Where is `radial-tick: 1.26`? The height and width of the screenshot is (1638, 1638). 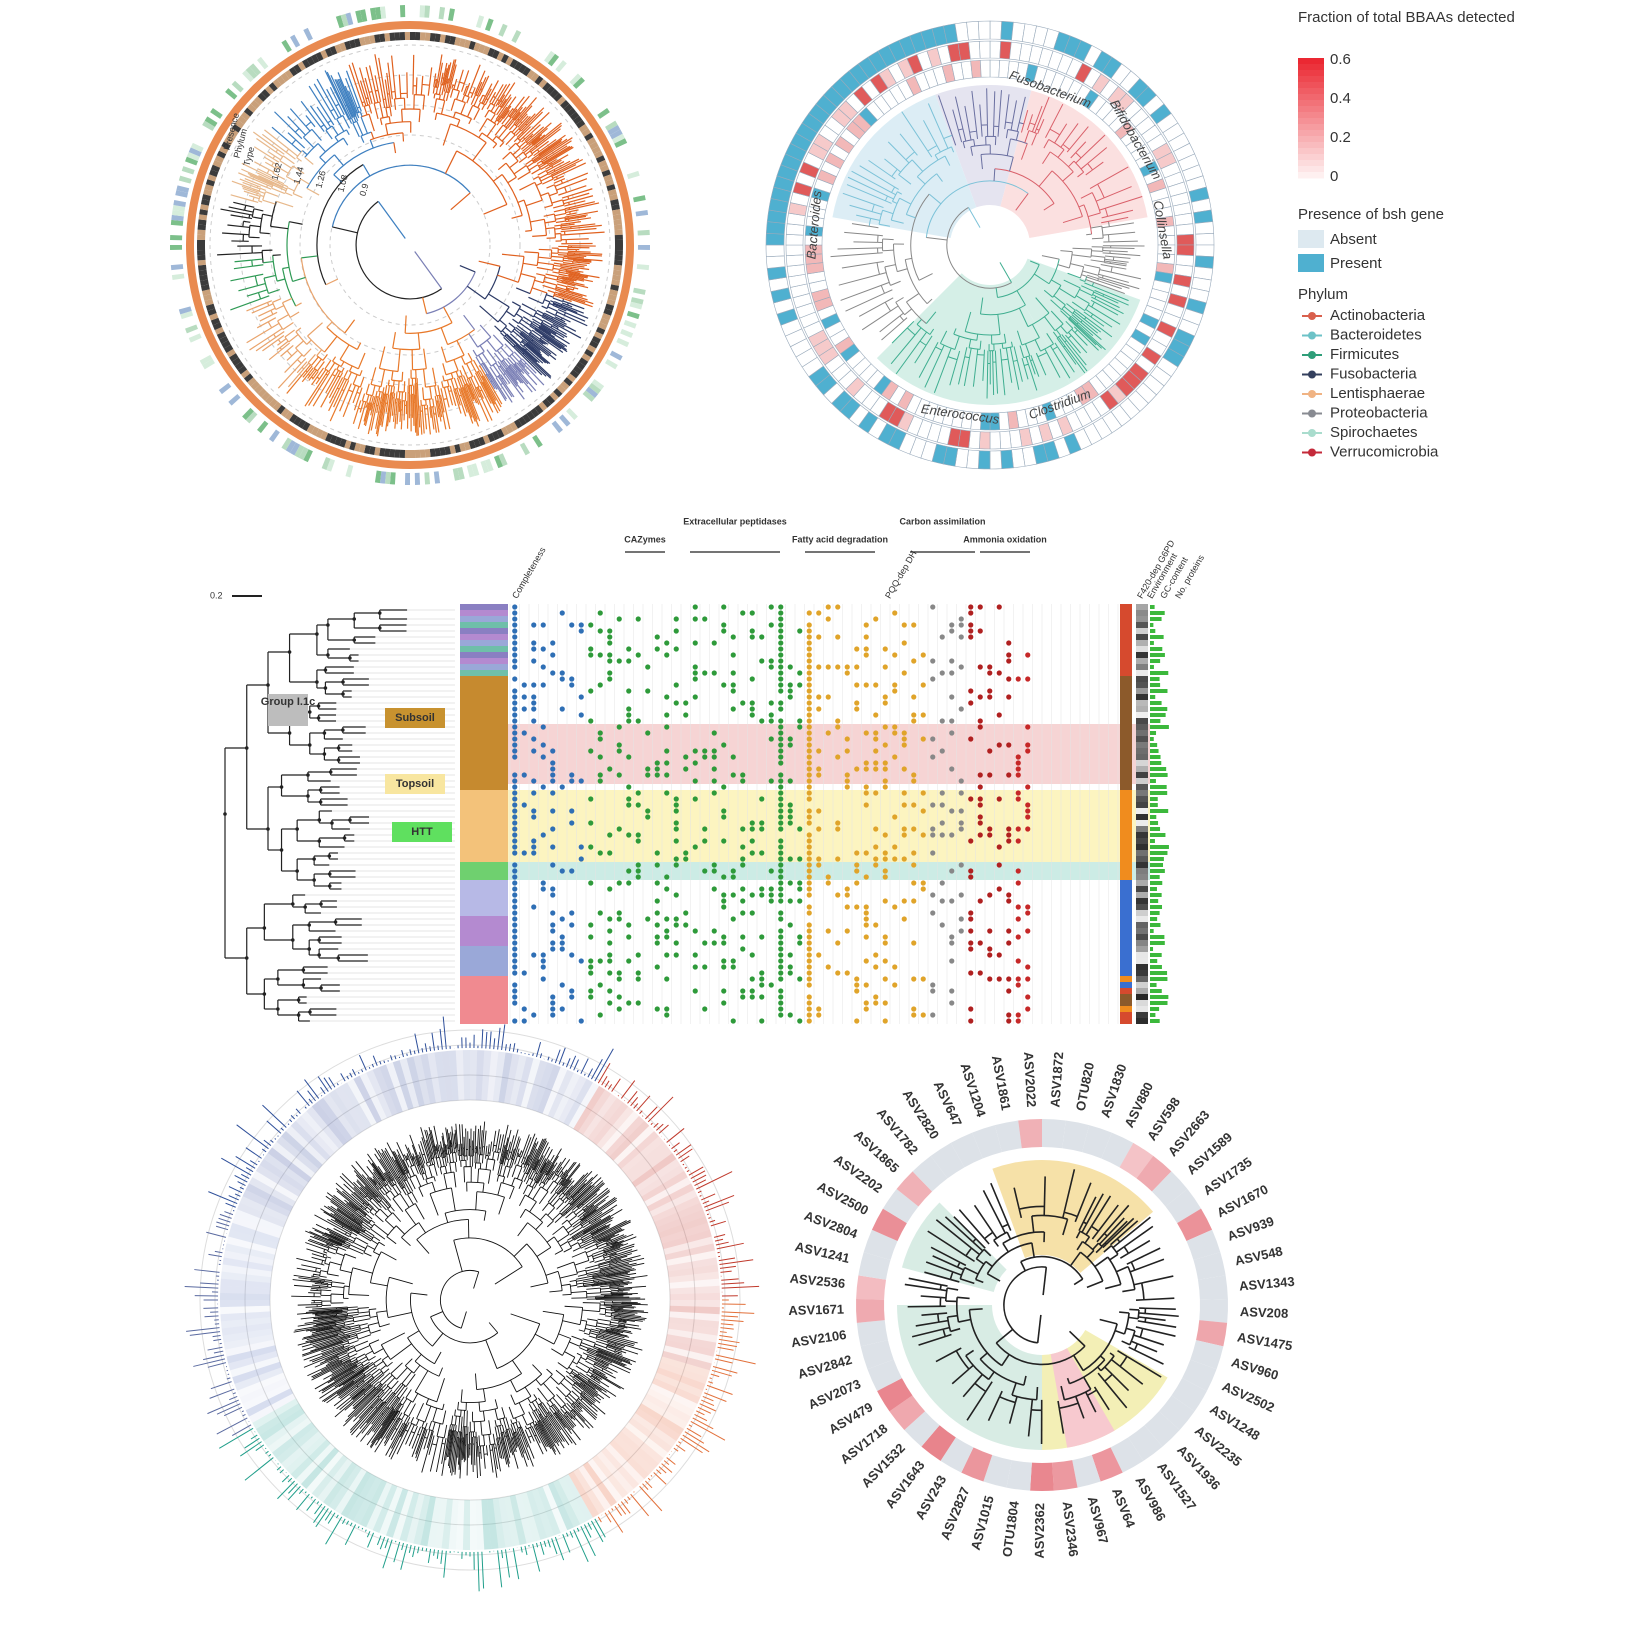
radial-tick: 1.26 is located at coordinates (321, 180).